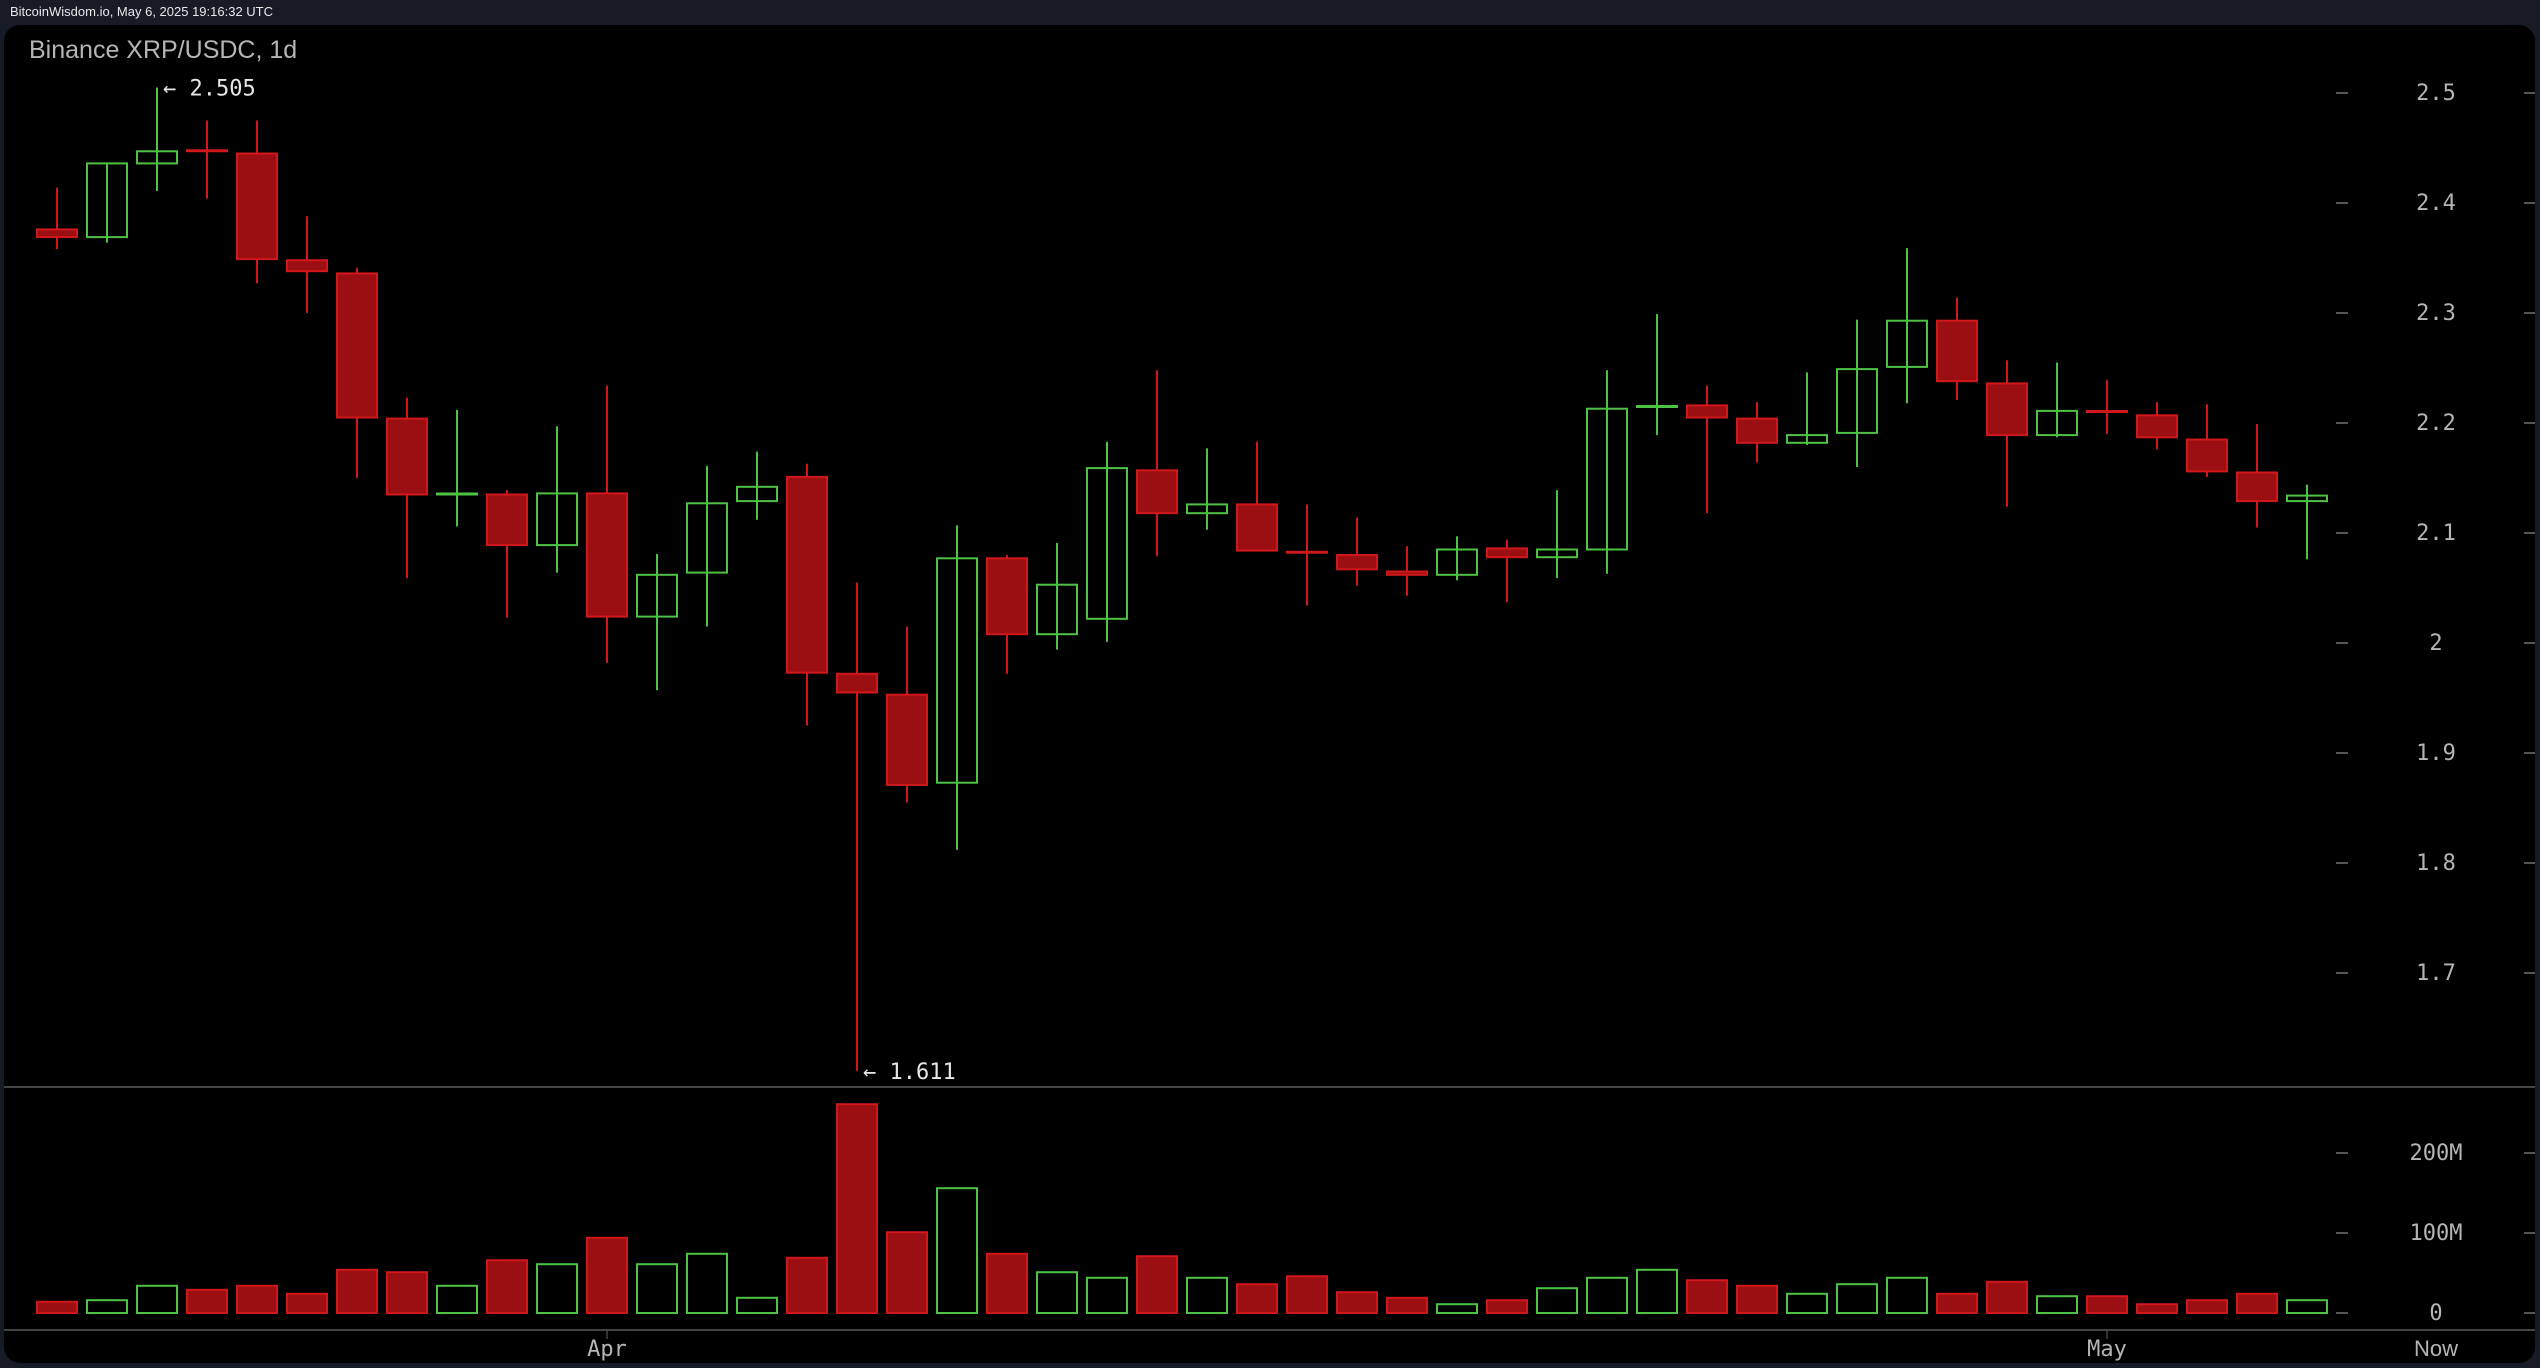 The image size is (2540, 1368). I want to click on price-tick-label: 1.9, so click(2436, 753).